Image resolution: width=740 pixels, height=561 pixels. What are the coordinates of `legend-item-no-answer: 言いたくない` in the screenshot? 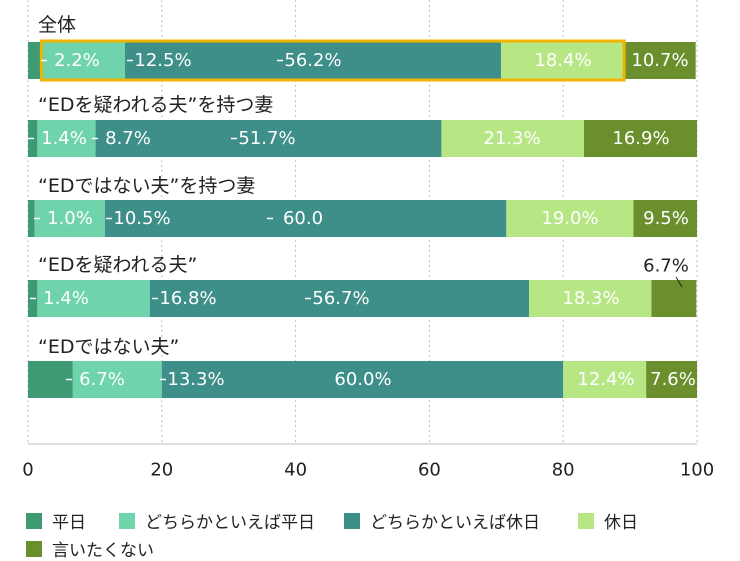 It's located at (90, 548).